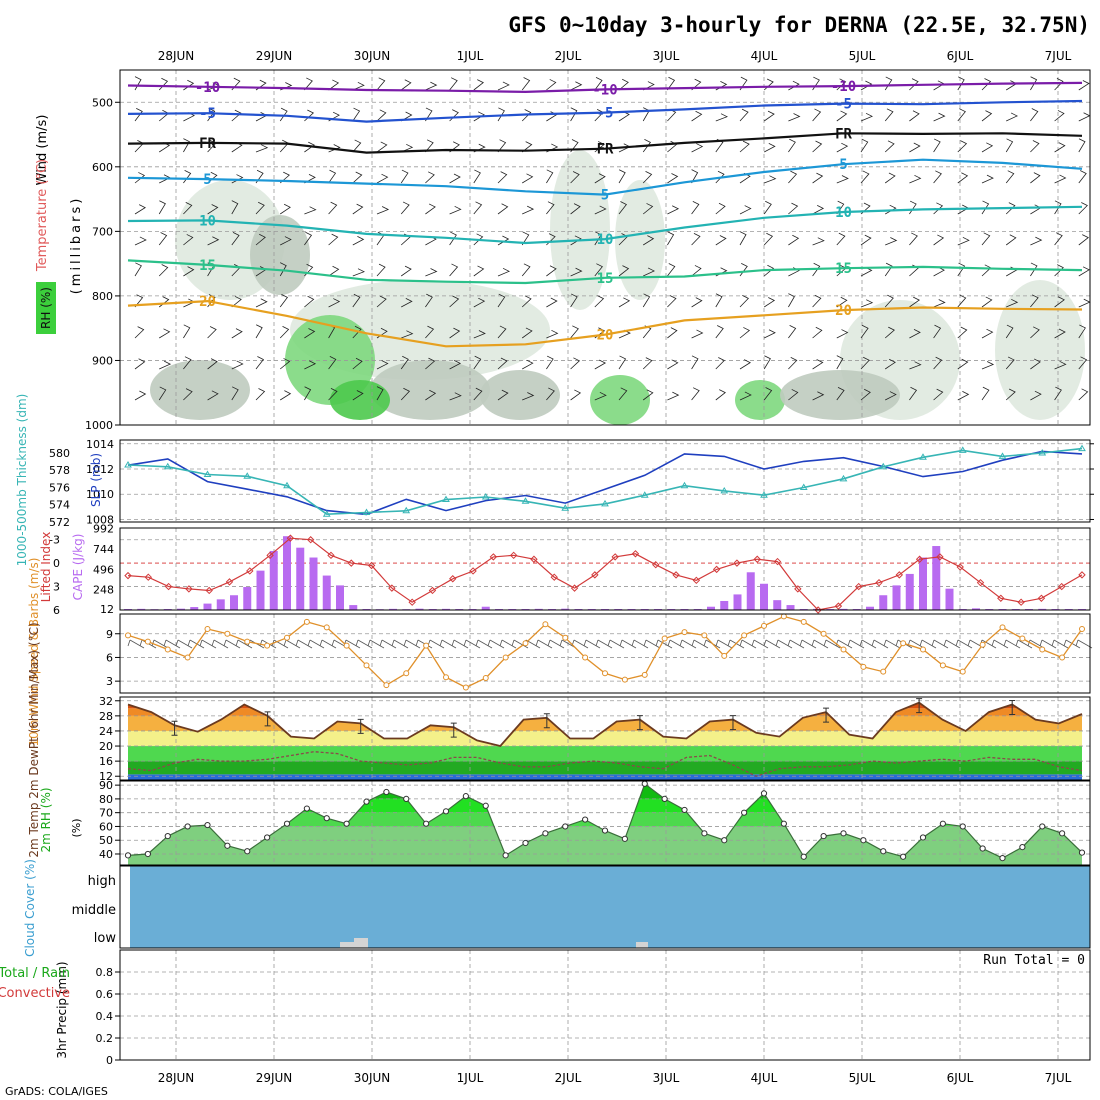 Image resolution: width=1100 pixels, height=1100 pixels. What do you see at coordinates (109, 657) in the screenshot?
I see `wind-tick-label: 6` at bounding box center [109, 657].